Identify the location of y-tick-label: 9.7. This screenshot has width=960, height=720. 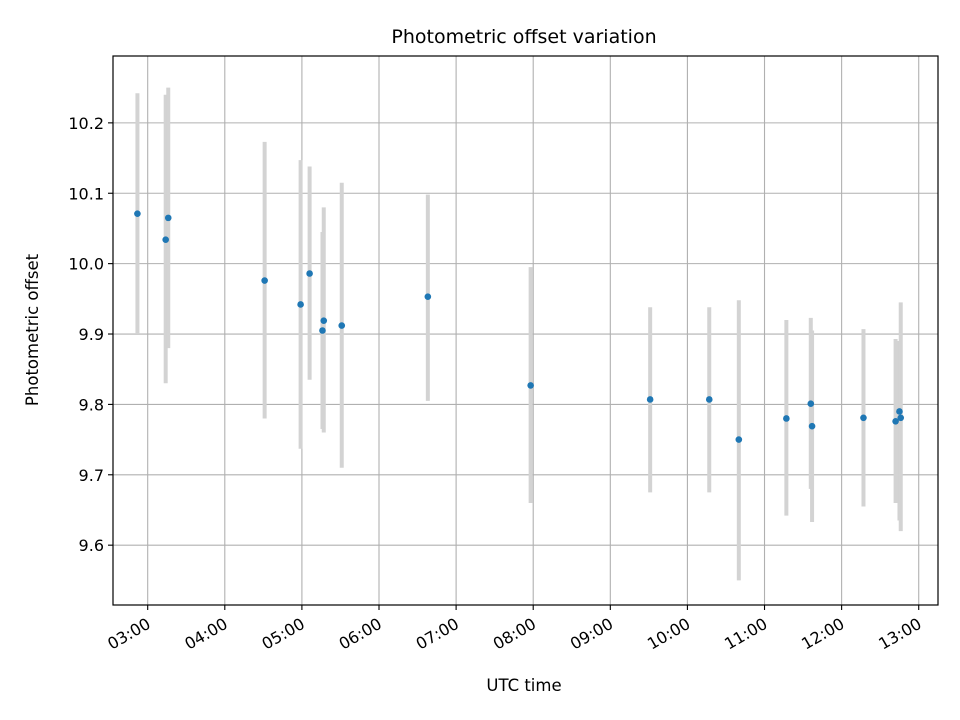
(91, 475).